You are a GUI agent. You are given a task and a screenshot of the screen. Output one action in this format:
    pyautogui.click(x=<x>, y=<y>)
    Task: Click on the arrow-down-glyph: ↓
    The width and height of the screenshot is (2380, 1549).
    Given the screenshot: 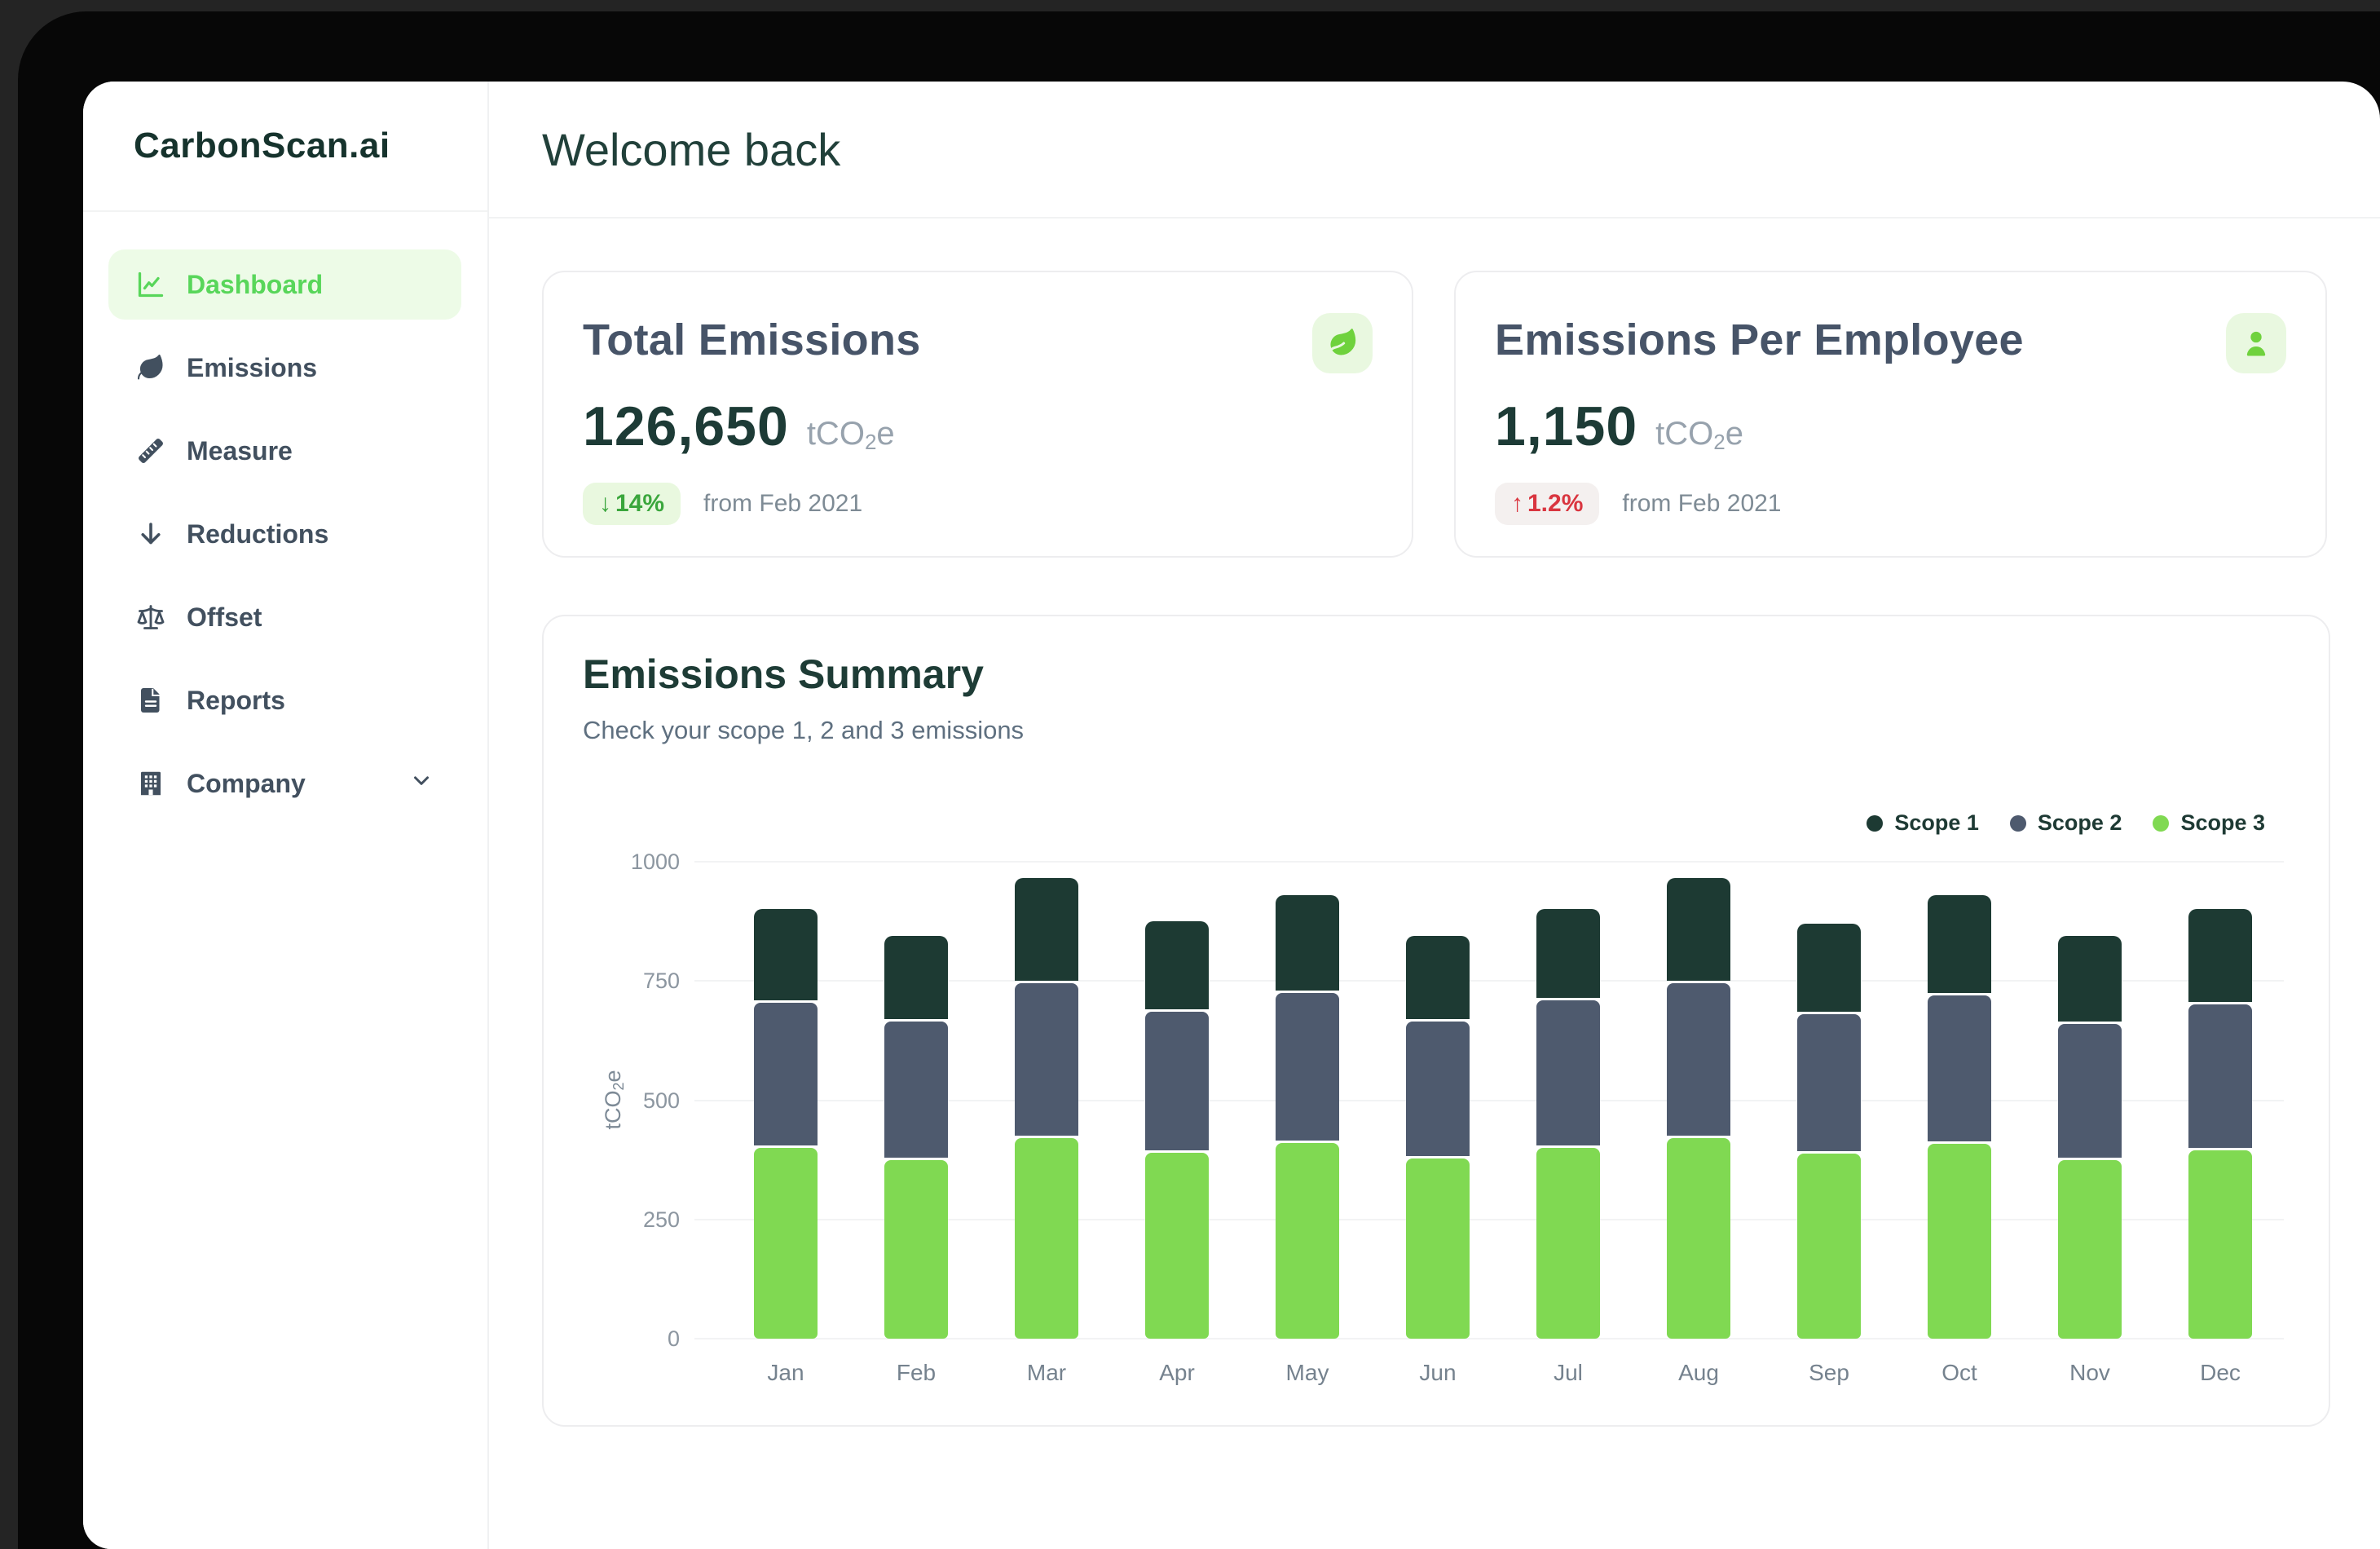 What is the action you would take?
    pyautogui.click(x=605, y=503)
    